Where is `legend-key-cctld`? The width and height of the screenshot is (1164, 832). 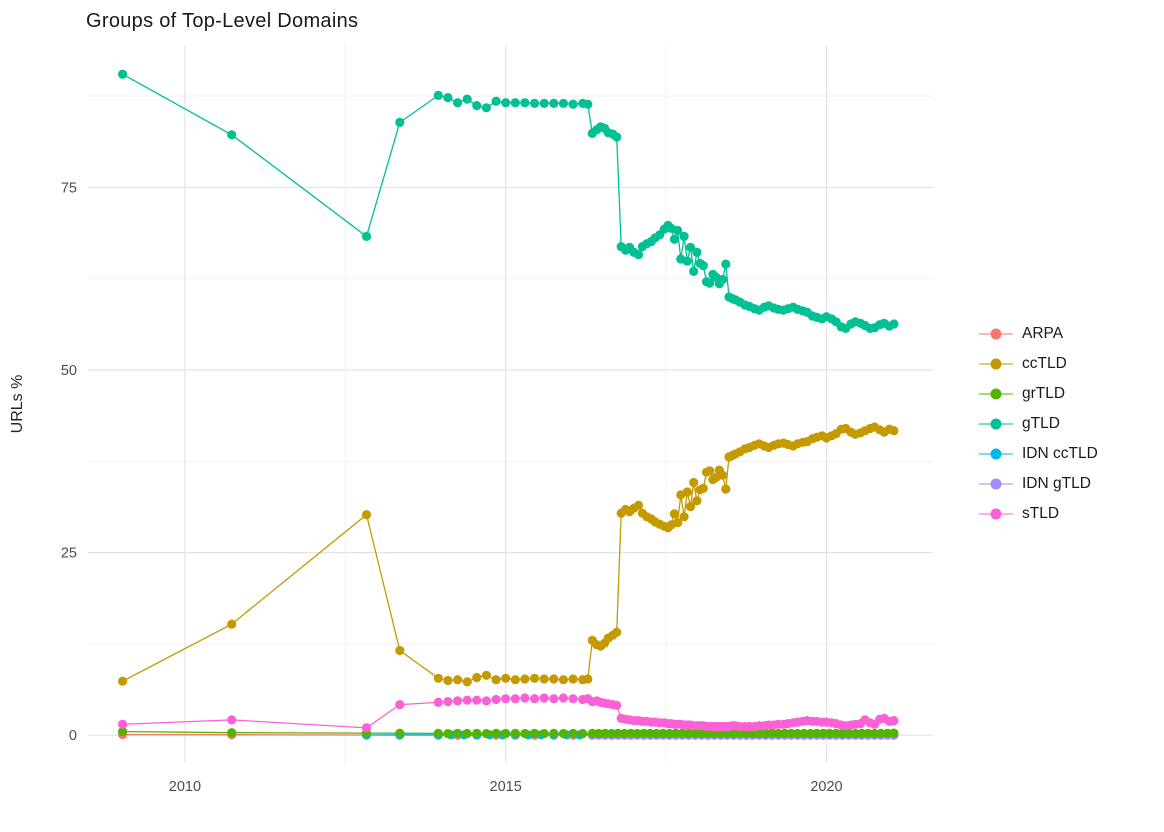 legend-key-cctld is located at coordinates (996, 364).